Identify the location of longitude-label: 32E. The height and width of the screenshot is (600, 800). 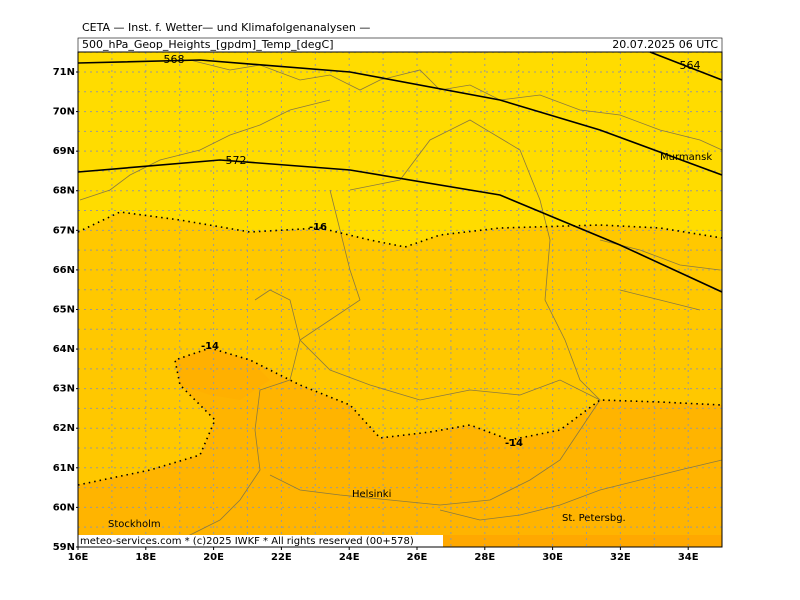
(620, 557).